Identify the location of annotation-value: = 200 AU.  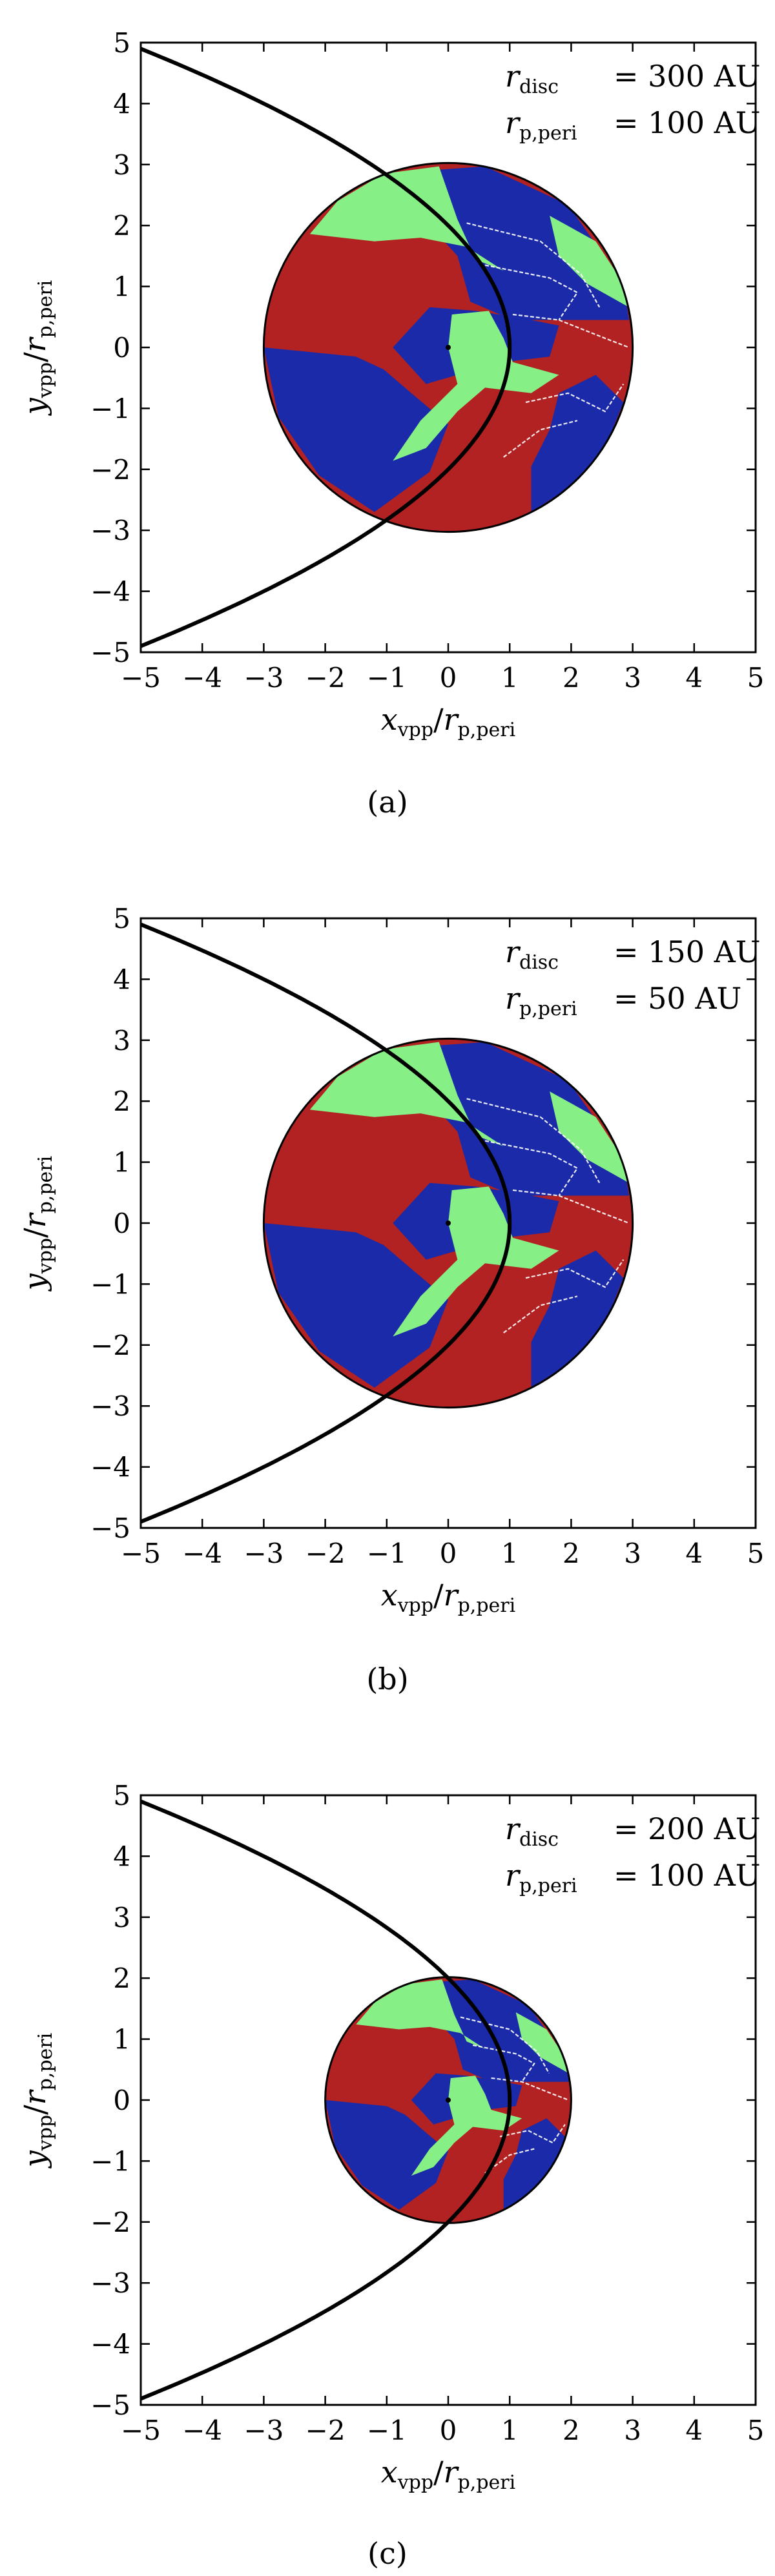
(687, 1828).